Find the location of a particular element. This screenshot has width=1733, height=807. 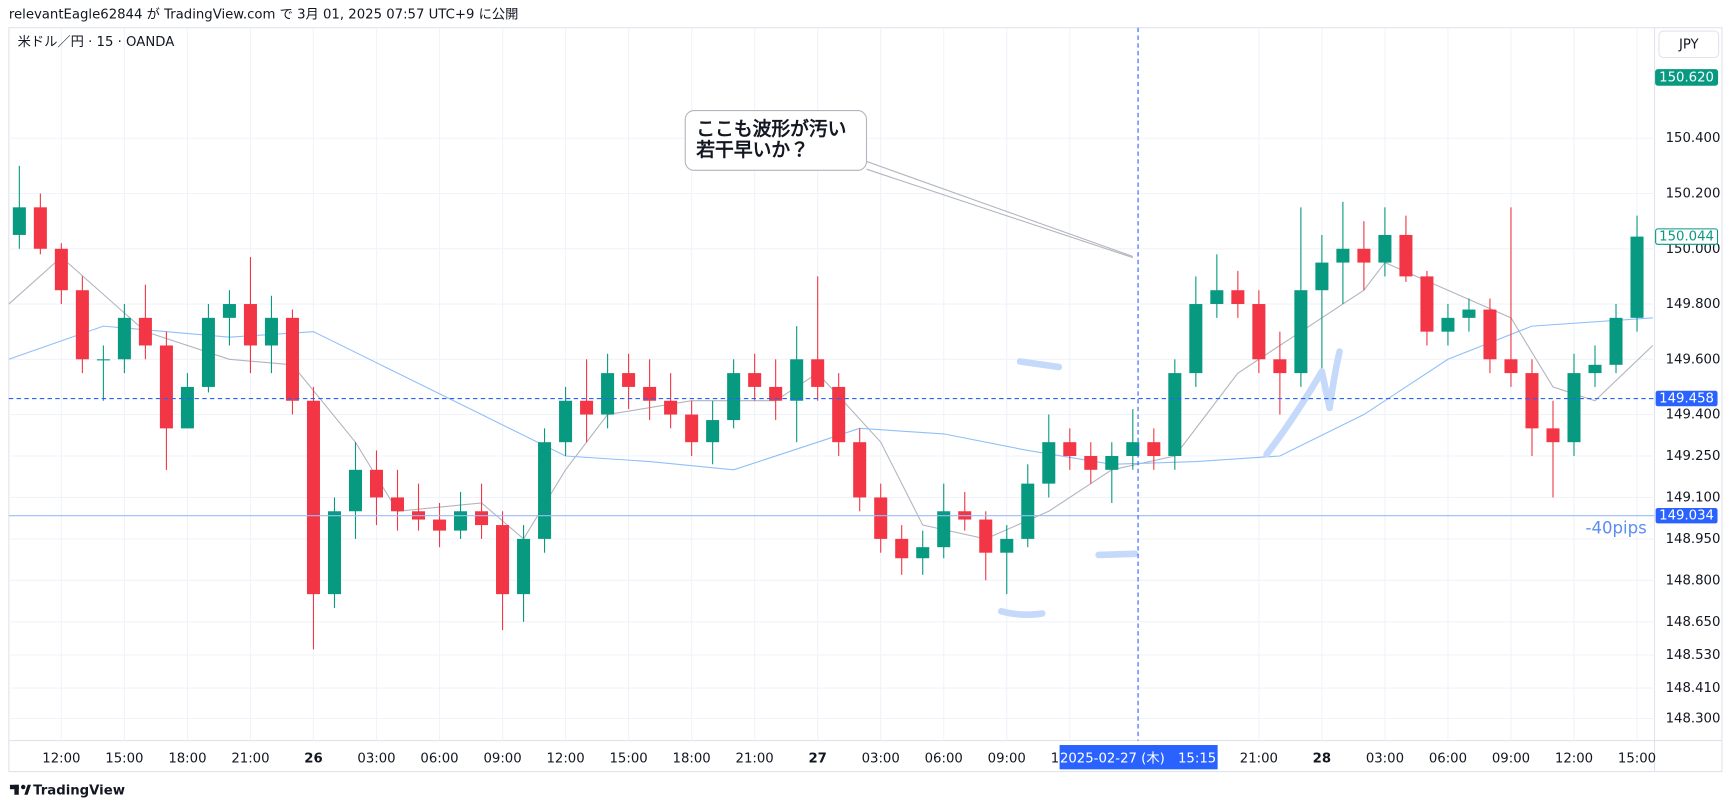

price-badge is located at coordinates (1687, 77).